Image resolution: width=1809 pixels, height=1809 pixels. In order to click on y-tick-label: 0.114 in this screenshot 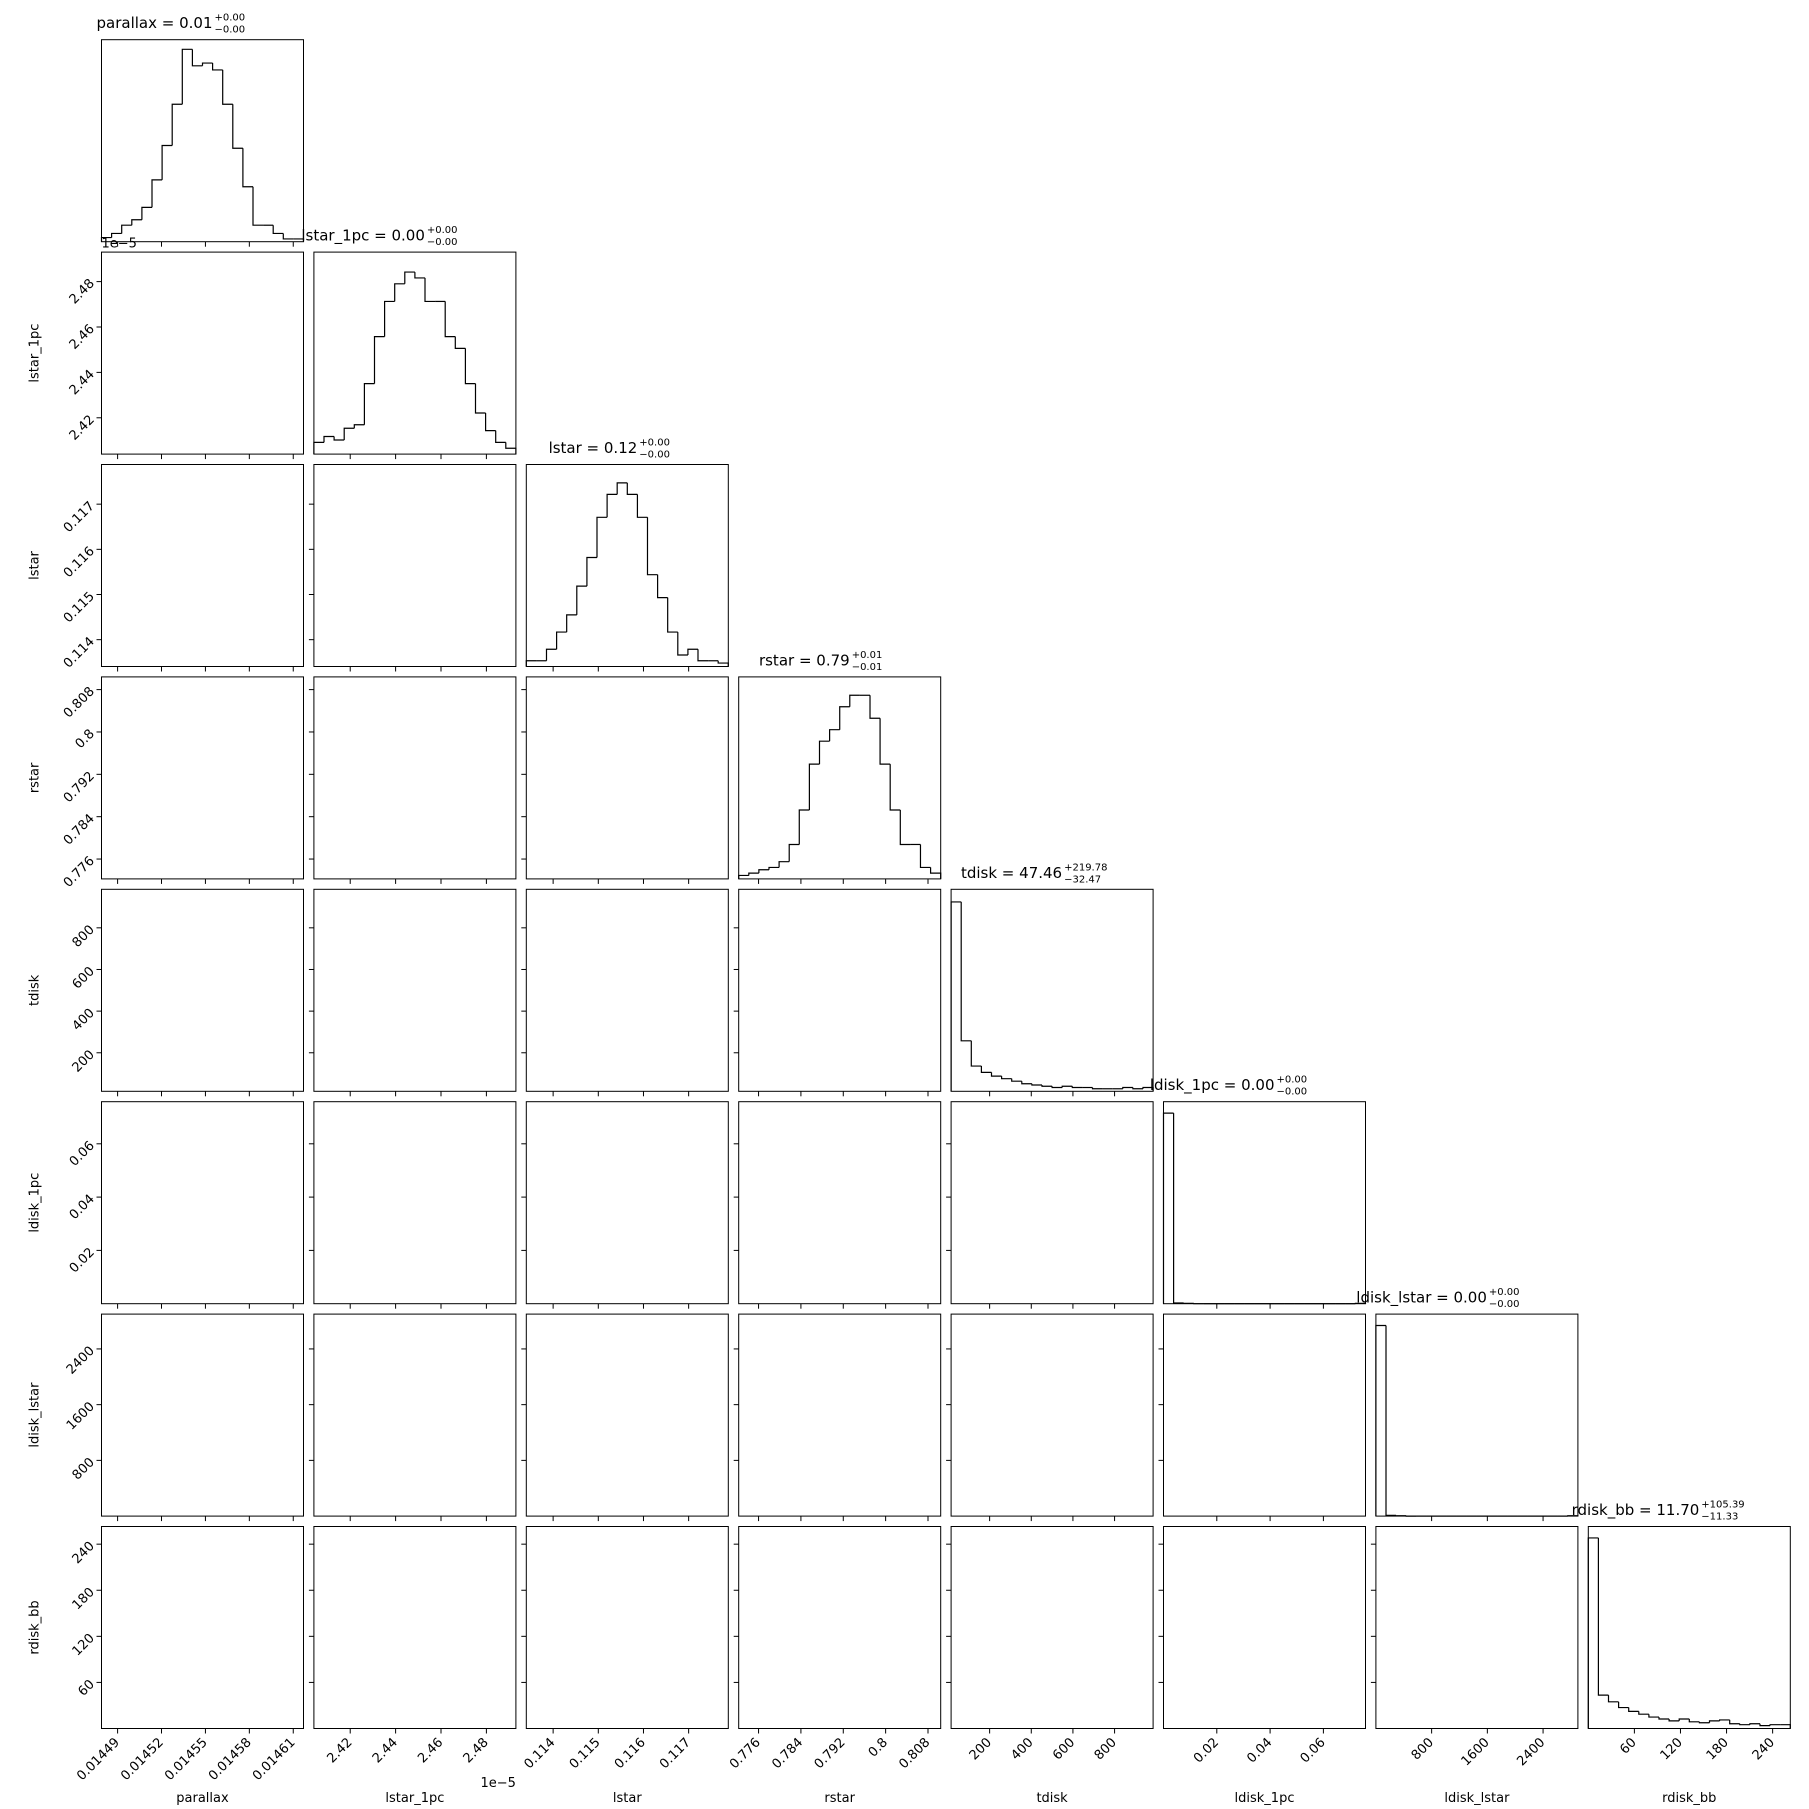, I will do `click(79, 652)`.